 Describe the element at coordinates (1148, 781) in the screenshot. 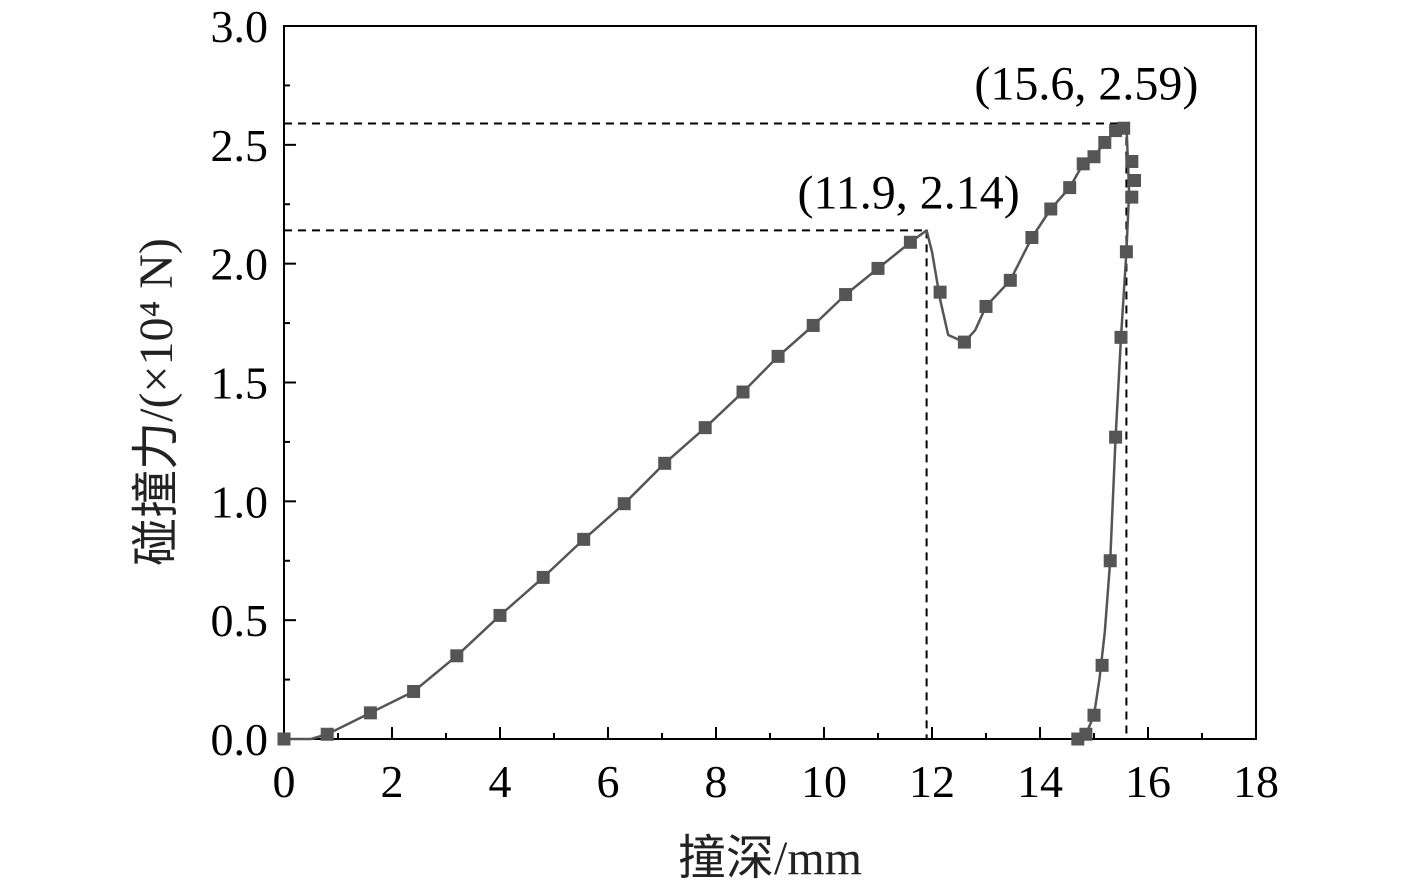

I see `x-tick-label: 16` at that location.